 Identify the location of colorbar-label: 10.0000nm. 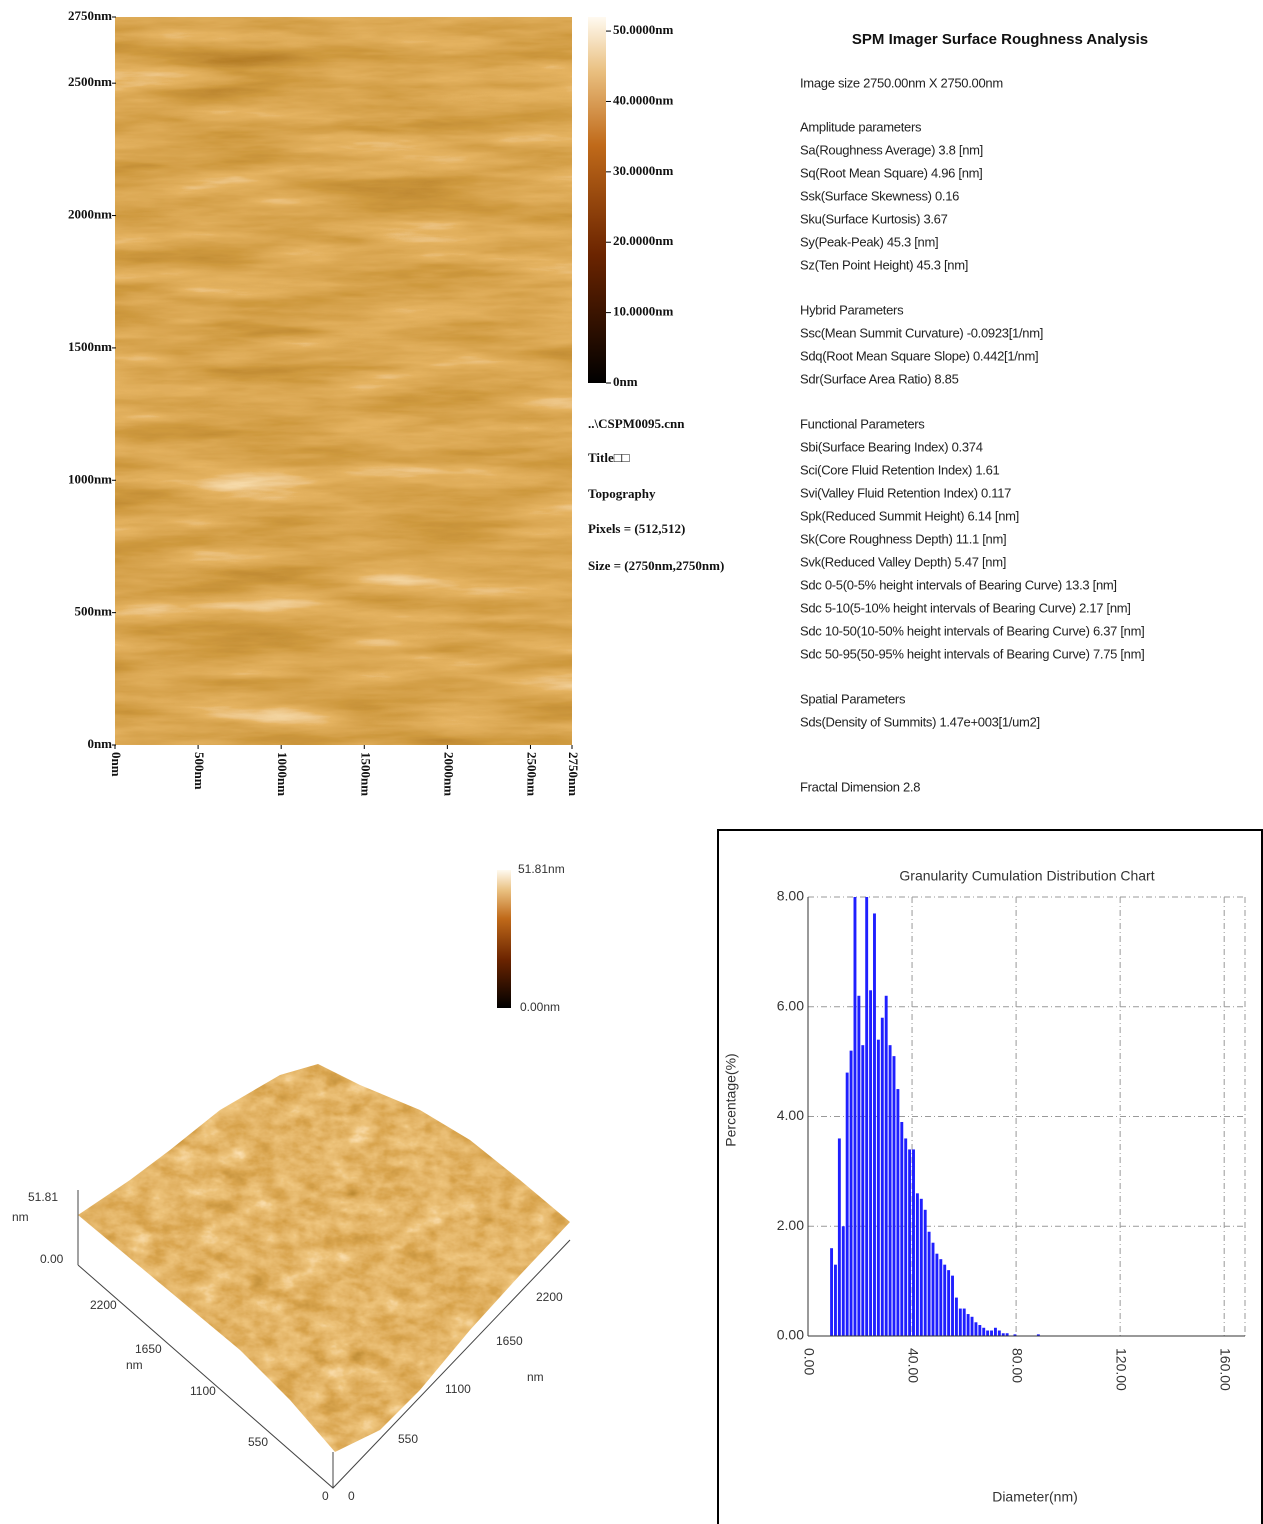
(643, 311).